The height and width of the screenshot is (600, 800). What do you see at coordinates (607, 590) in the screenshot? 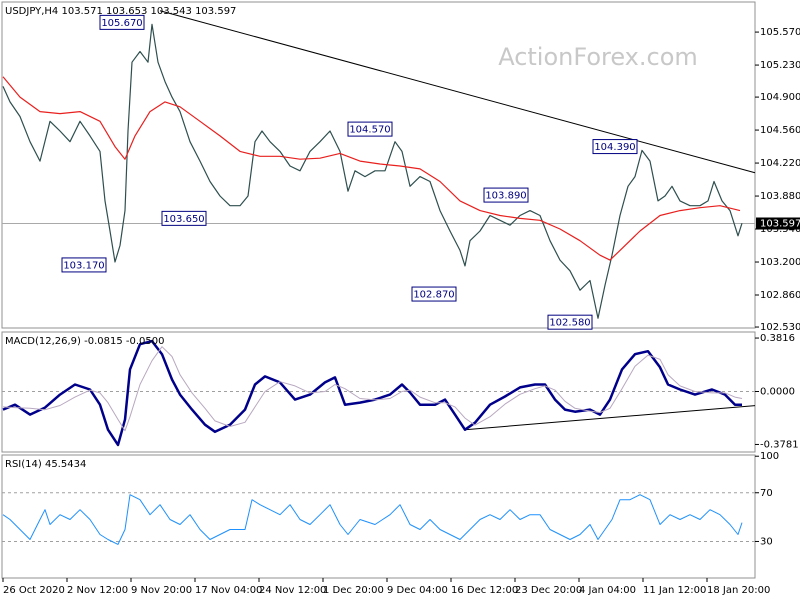
I see `x-tick-label: 4 Jan 04:00` at bounding box center [607, 590].